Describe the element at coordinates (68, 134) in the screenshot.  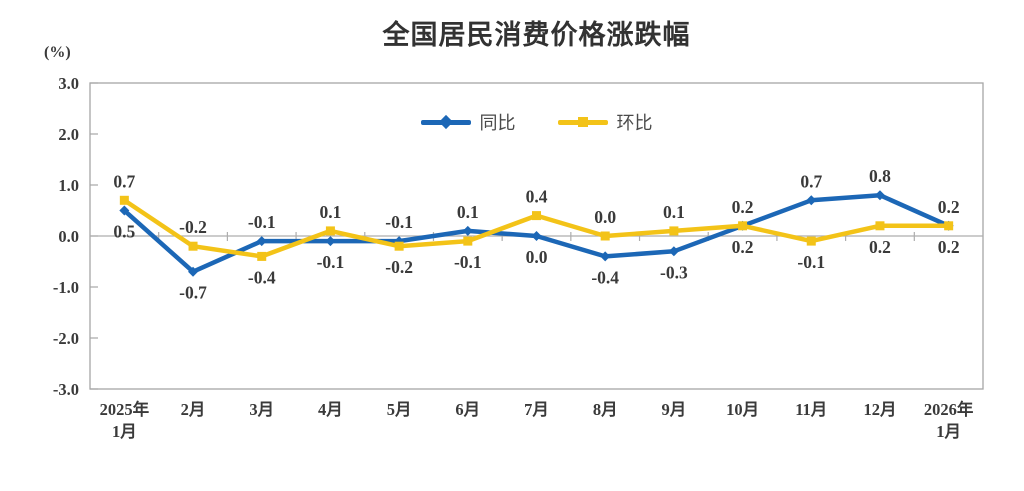
I see `y-tick-label: 2.0` at that location.